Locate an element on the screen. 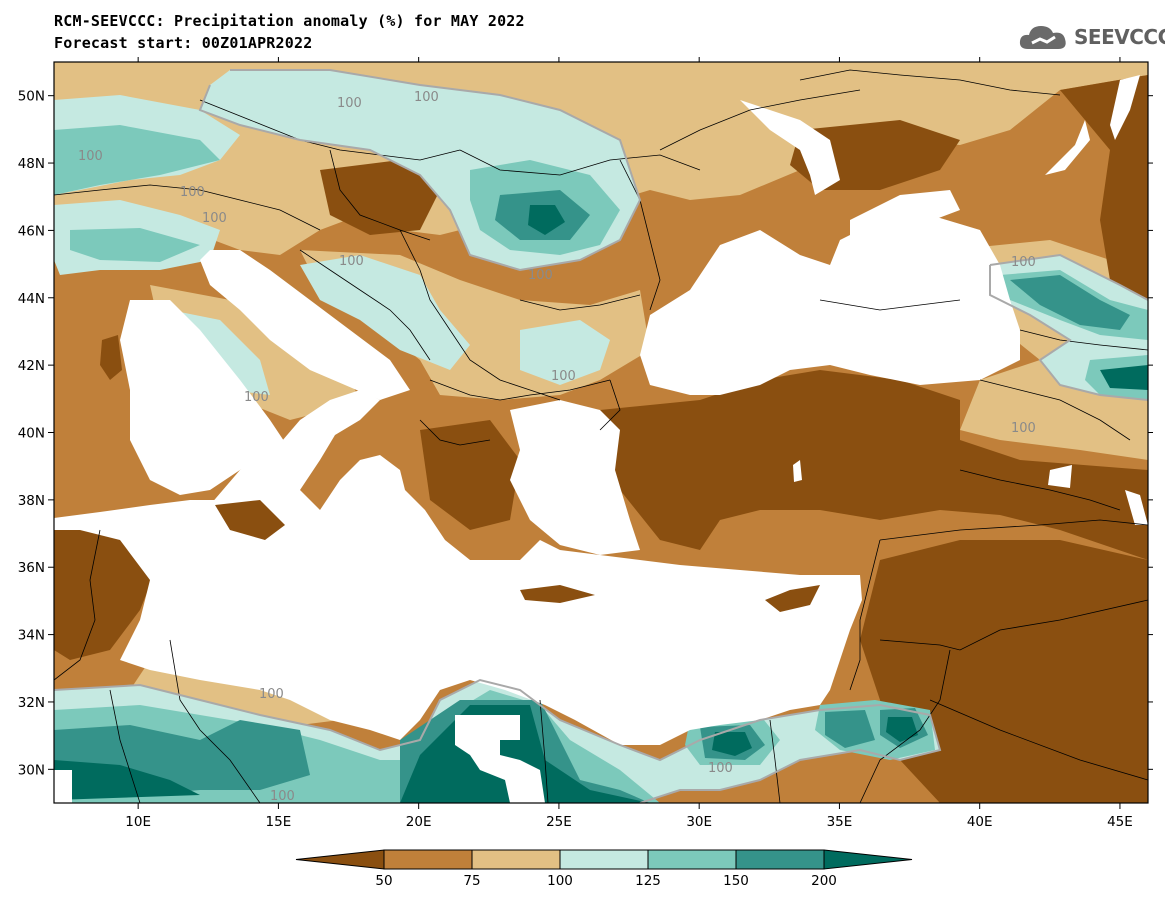  y-tick-label: 30N is located at coordinates (31, 770).